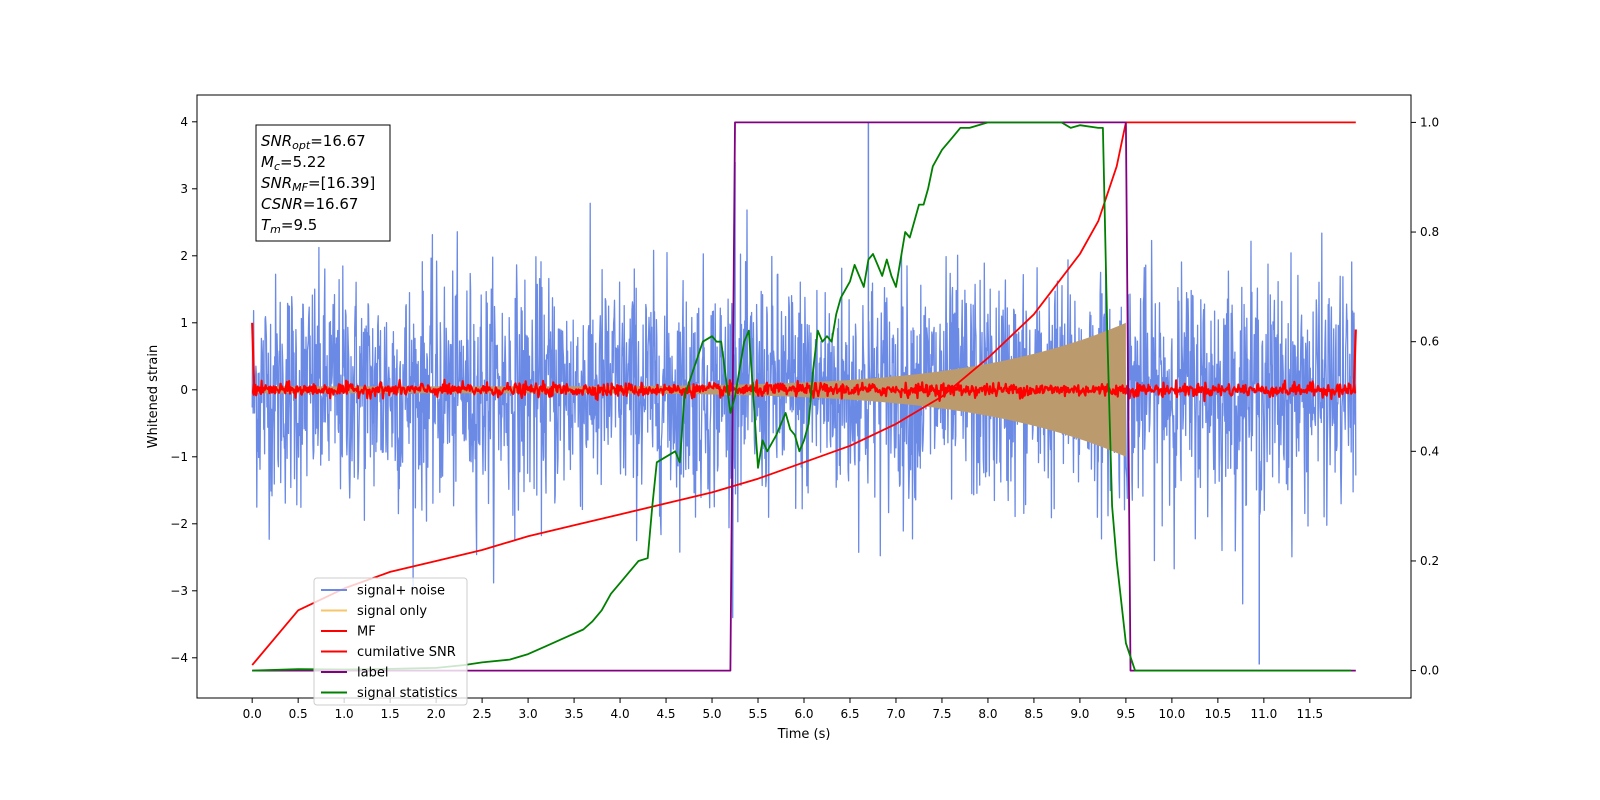 This screenshot has width=1600, height=800. What do you see at coordinates (184, 390) in the screenshot?
I see `y-tick-label: 0` at bounding box center [184, 390].